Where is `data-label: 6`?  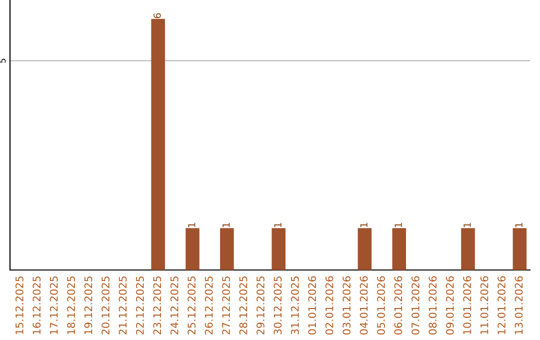
data-label: 6 is located at coordinates (157, 15).